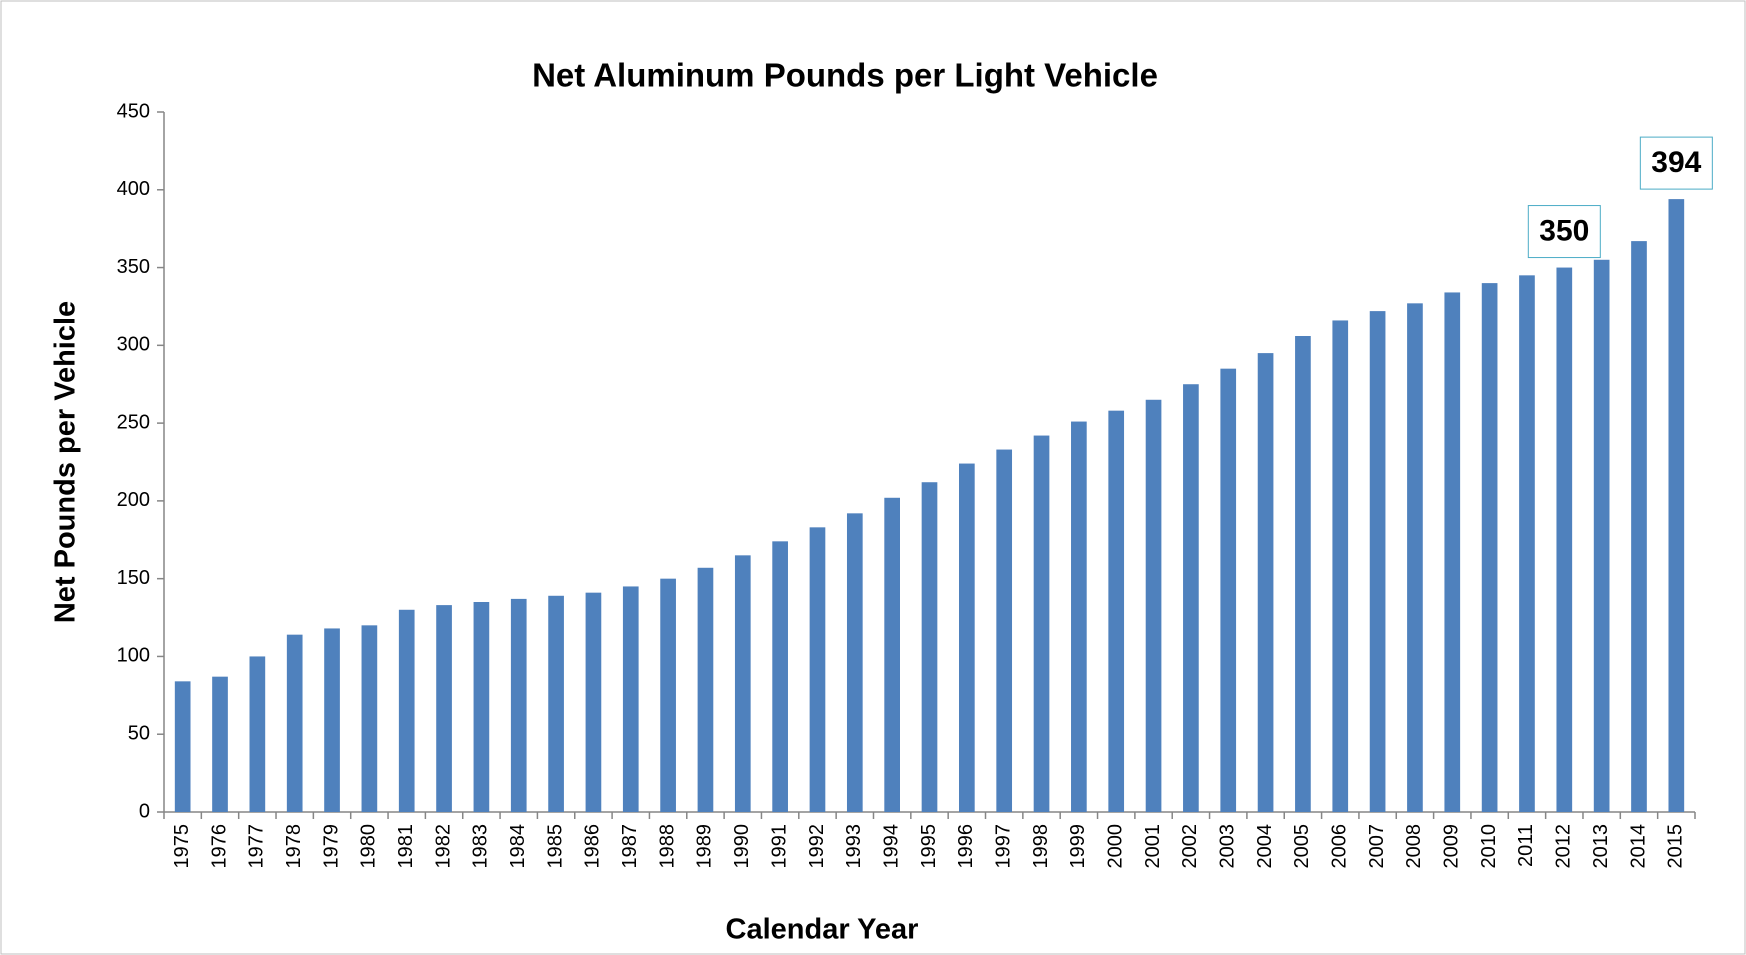 The width and height of the screenshot is (1746, 955). I want to click on data-label: 394, so click(1676, 162).